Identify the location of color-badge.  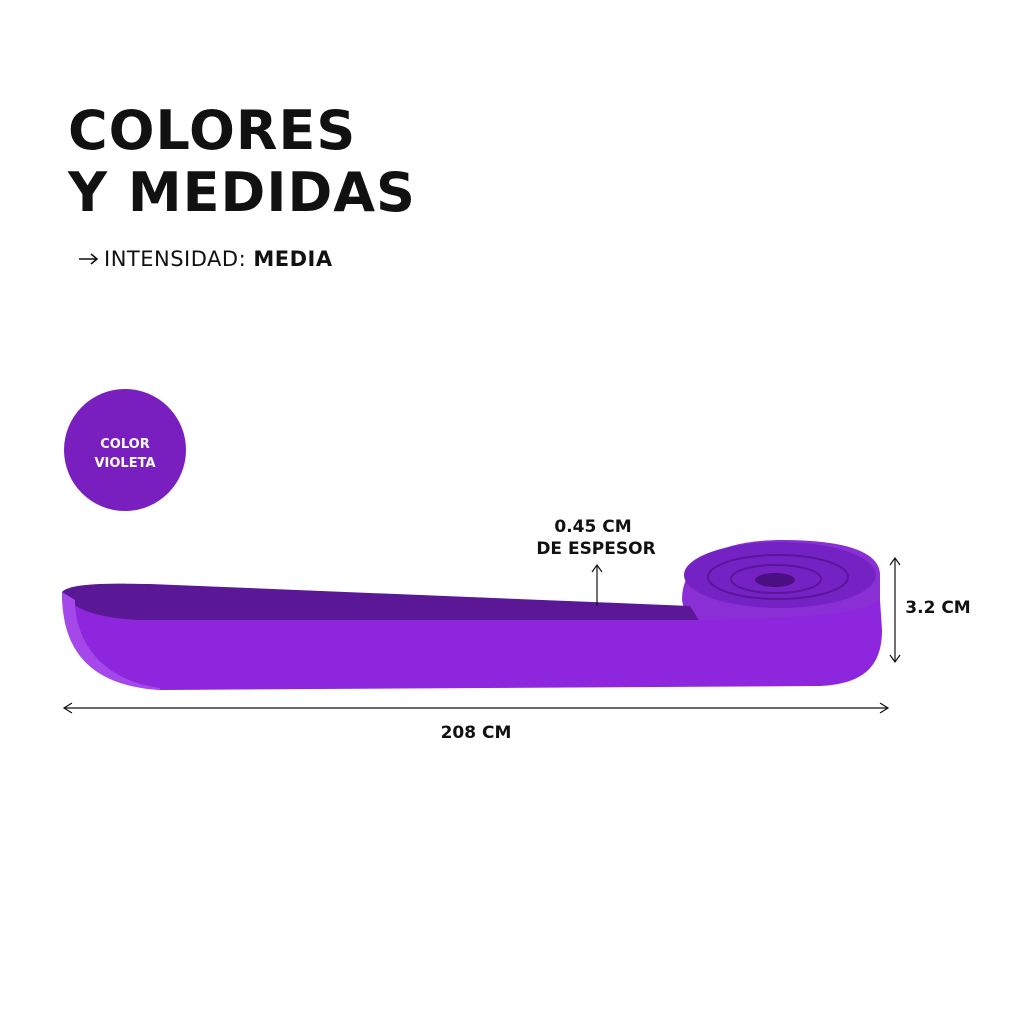
(125, 450).